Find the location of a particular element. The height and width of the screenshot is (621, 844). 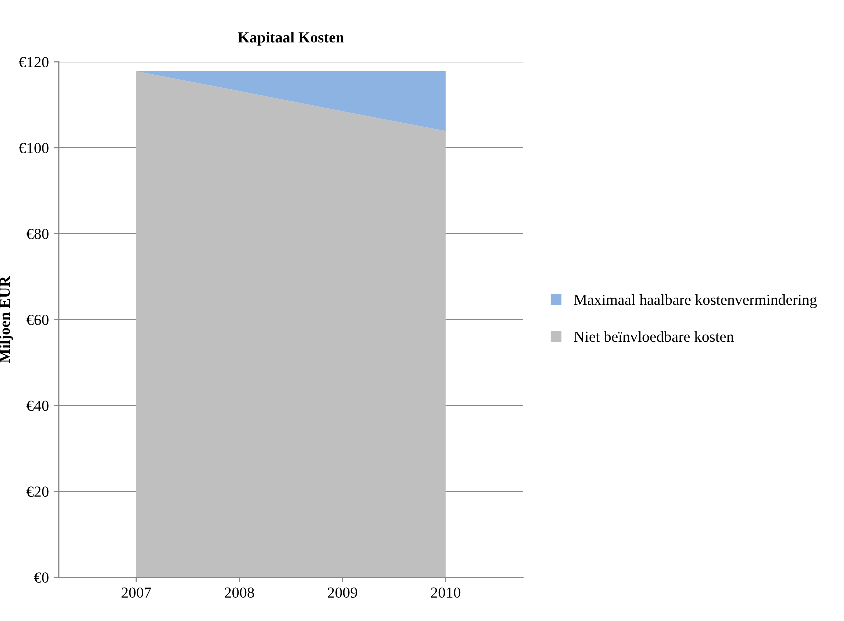

chart-title: Kapitaal Kosten is located at coordinates (291, 39).